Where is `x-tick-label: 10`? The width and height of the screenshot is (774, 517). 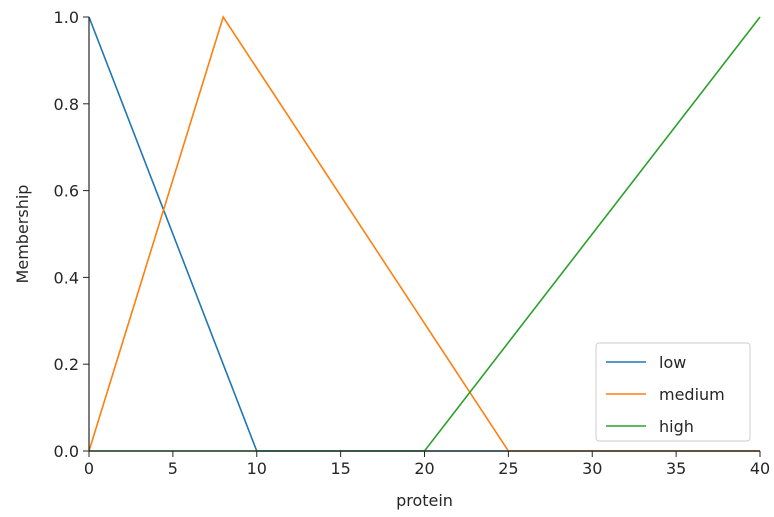 x-tick-label: 10 is located at coordinates (257, 468).